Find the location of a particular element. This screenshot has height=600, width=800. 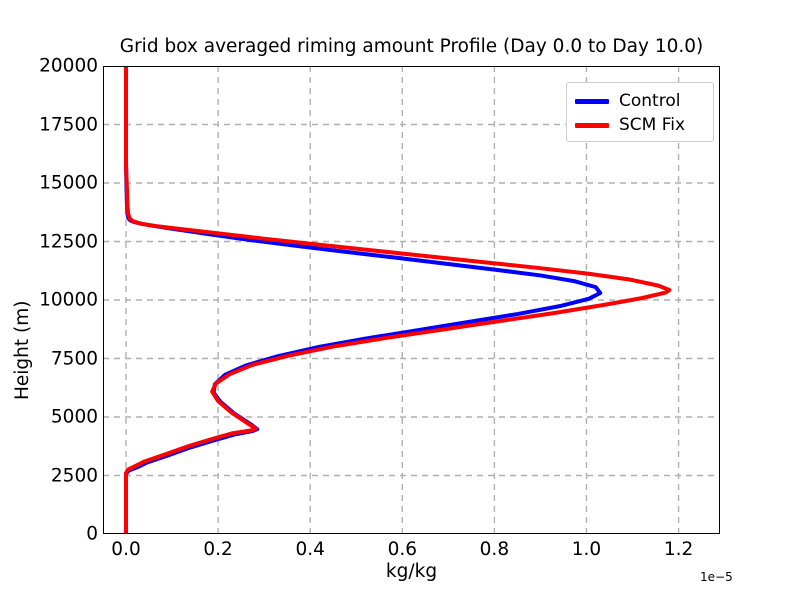

x-axis-label: kg/kg is located at coordinates (411, 571).